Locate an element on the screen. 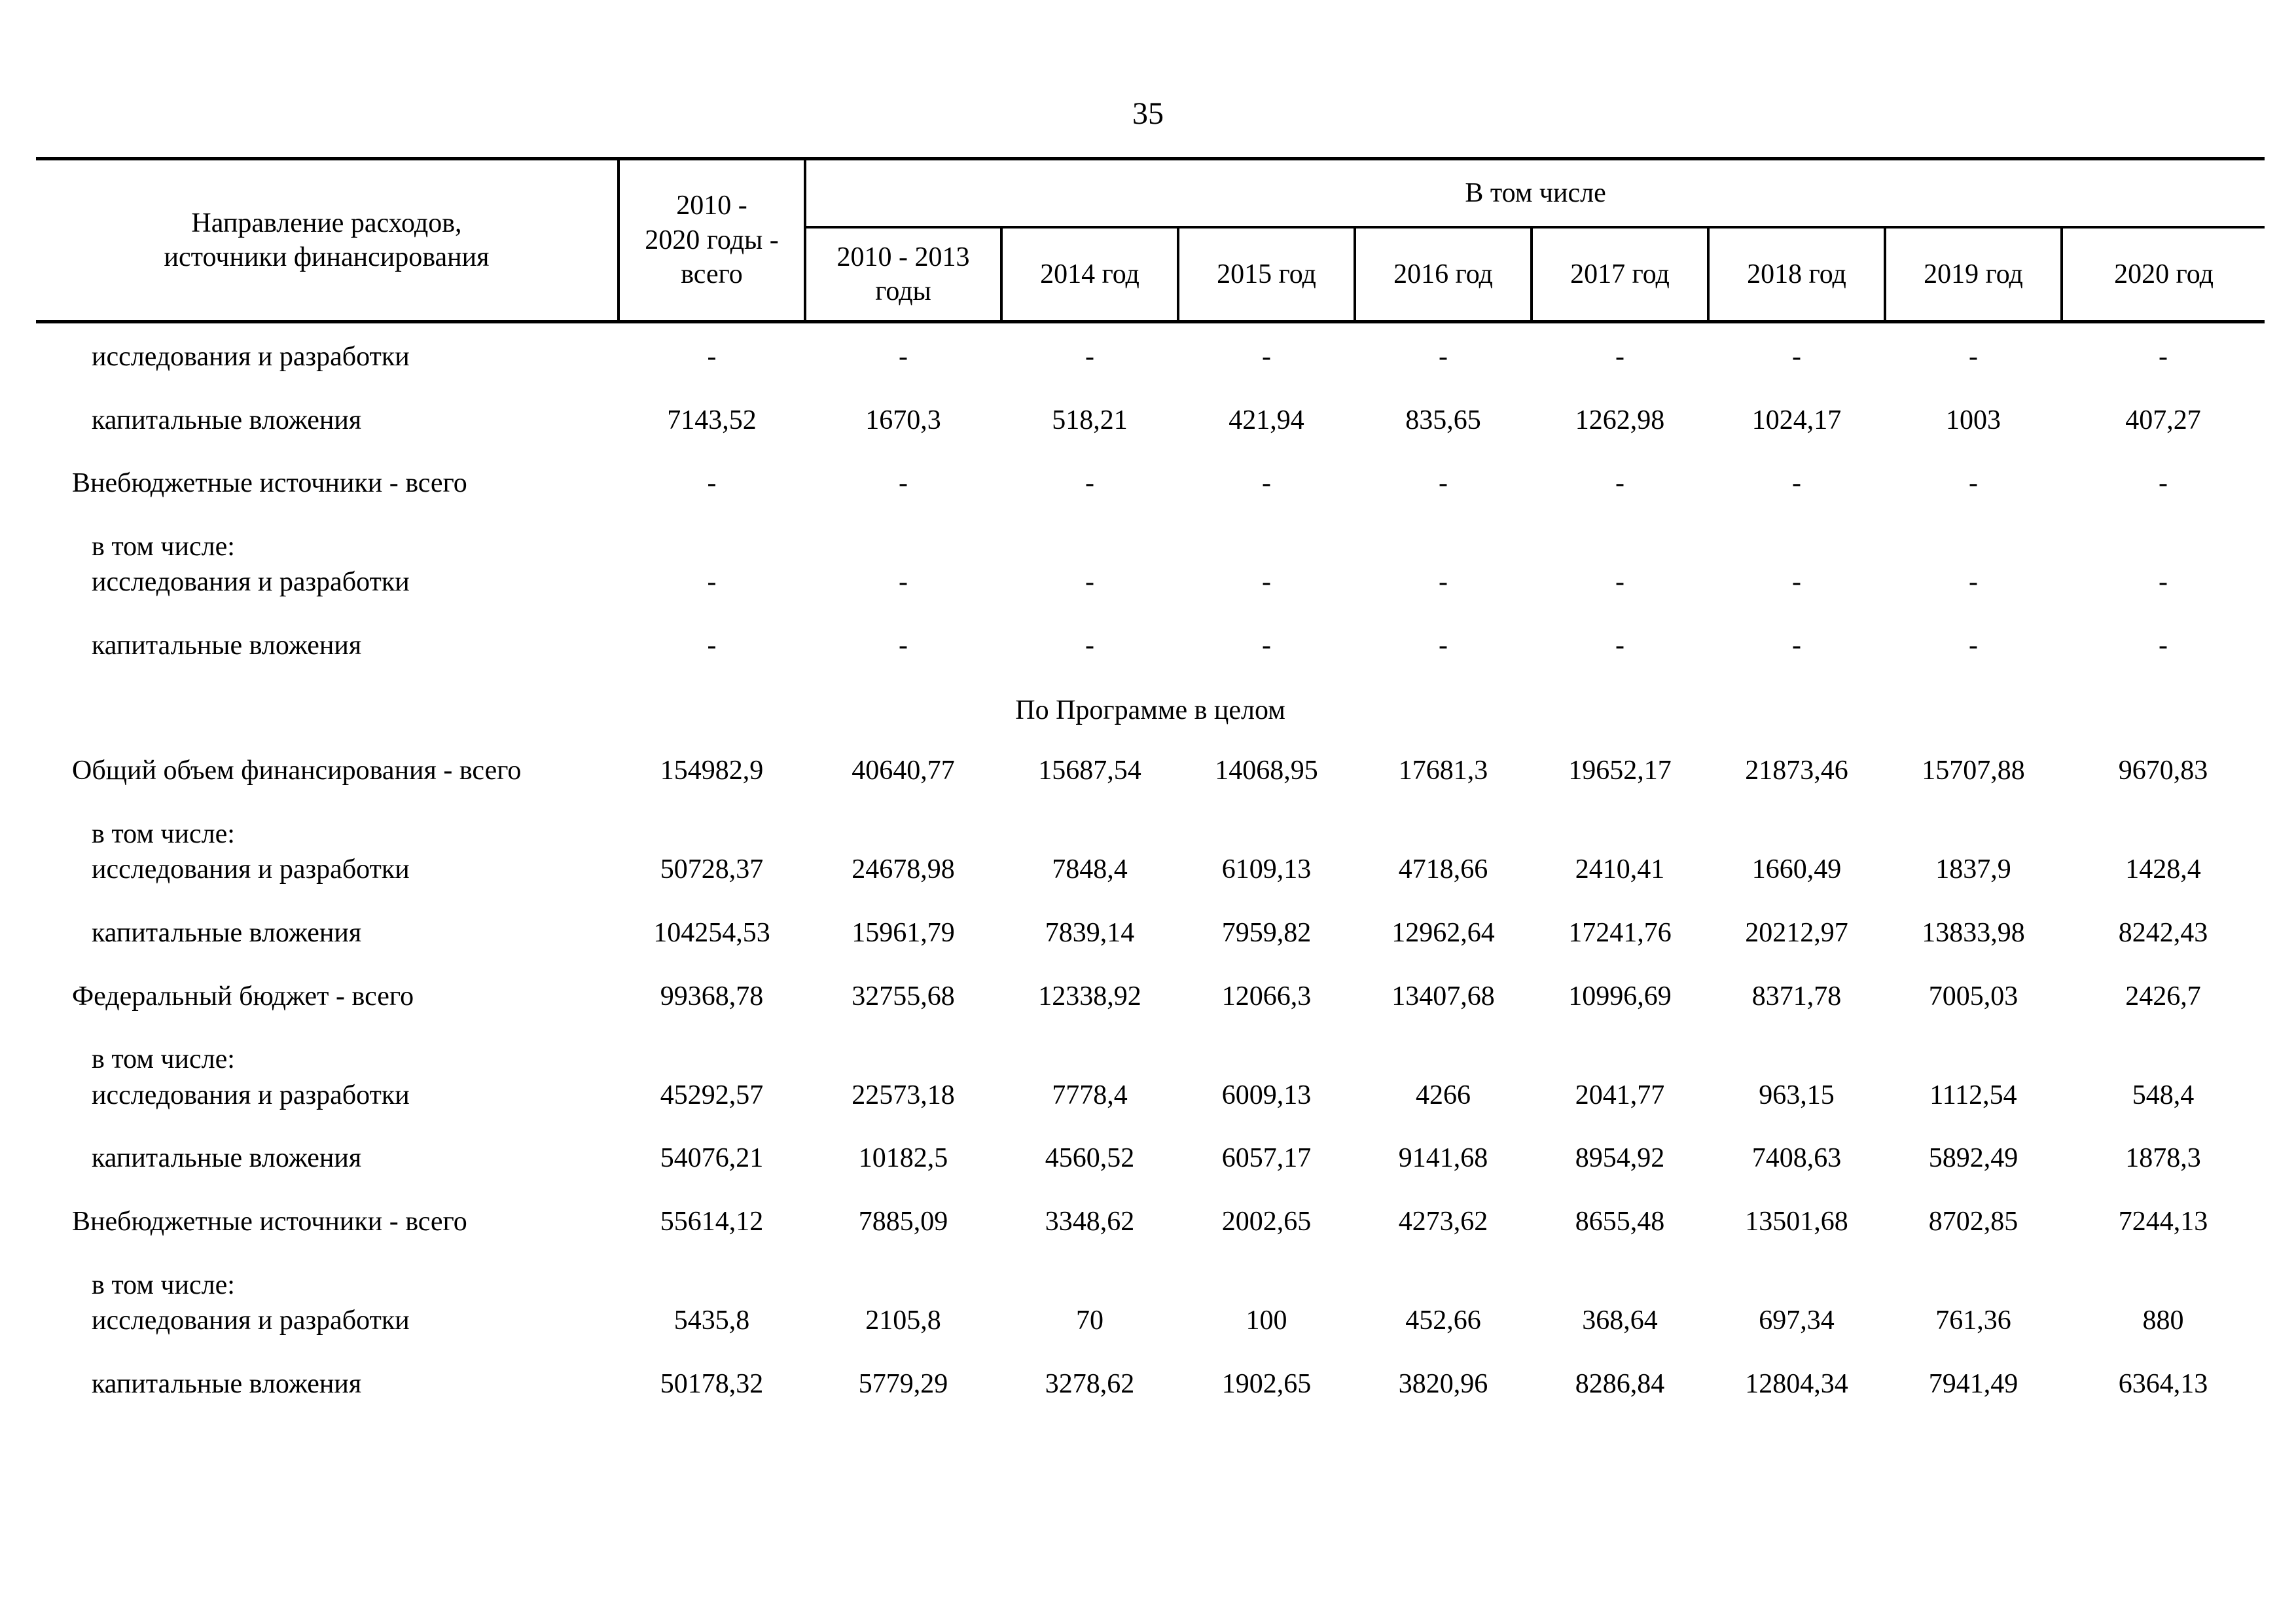 The image size is (2296, 1623). value-cell: 15961,79 is located at coordinates (903, 932).